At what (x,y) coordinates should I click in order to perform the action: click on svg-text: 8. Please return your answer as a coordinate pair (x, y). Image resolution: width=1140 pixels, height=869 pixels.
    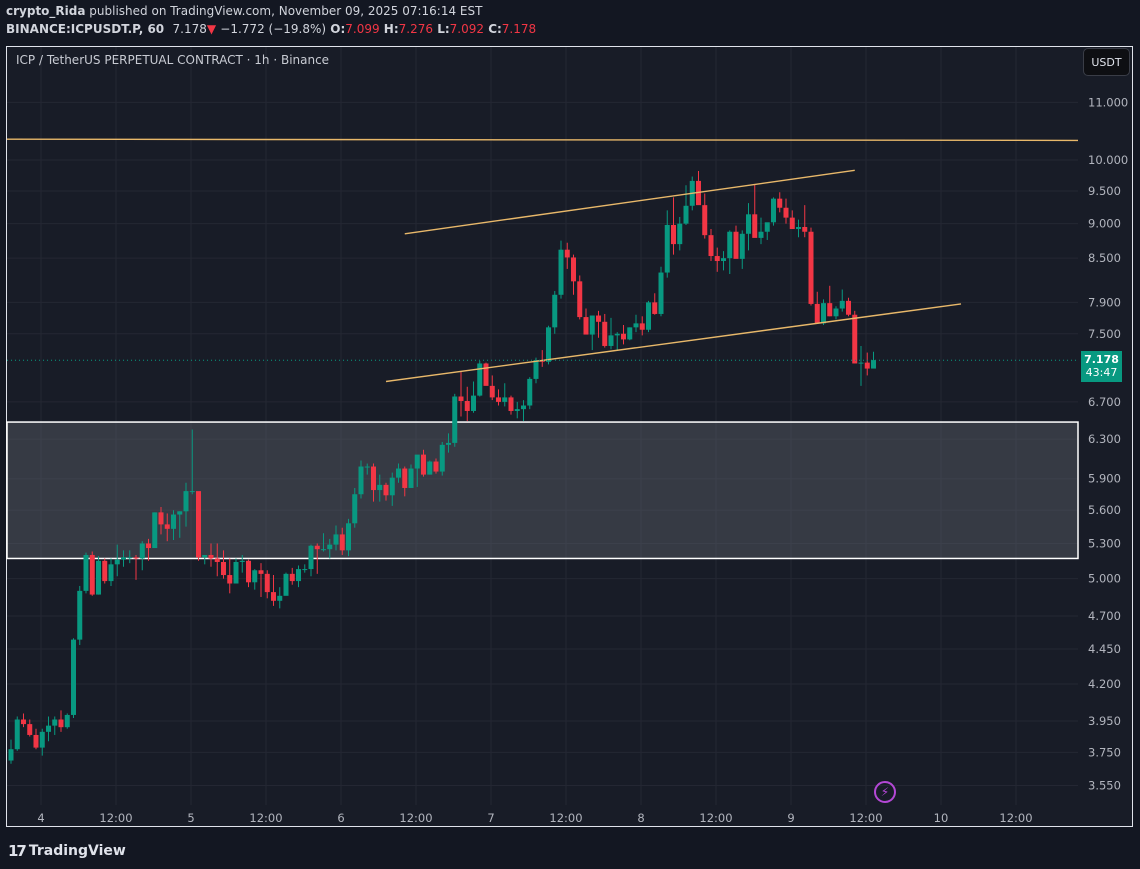
    Looking at the image, I should click on (640, 818).